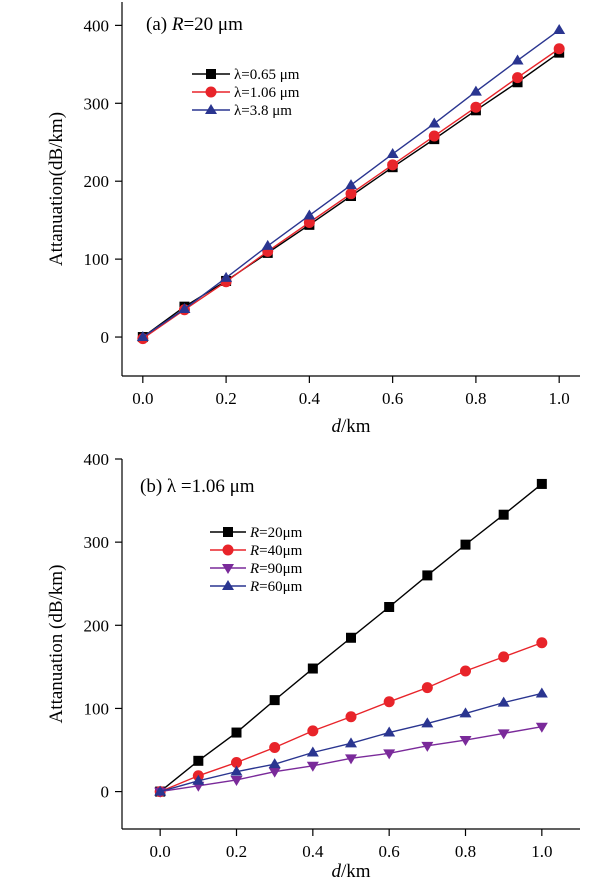 The image size is (597, 889). What do you see at coordinates (256, 560) in the screenshot?
I see `legend: R=20μm R=40μm R=90μm R=60μm` at bounding box center [256, 560].